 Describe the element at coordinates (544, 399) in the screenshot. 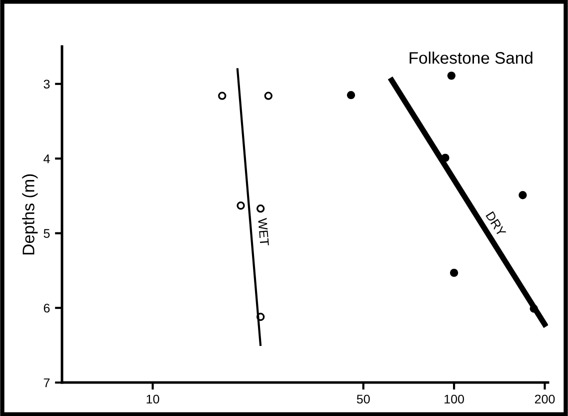

I see `x-tick-label: 200` at that location.